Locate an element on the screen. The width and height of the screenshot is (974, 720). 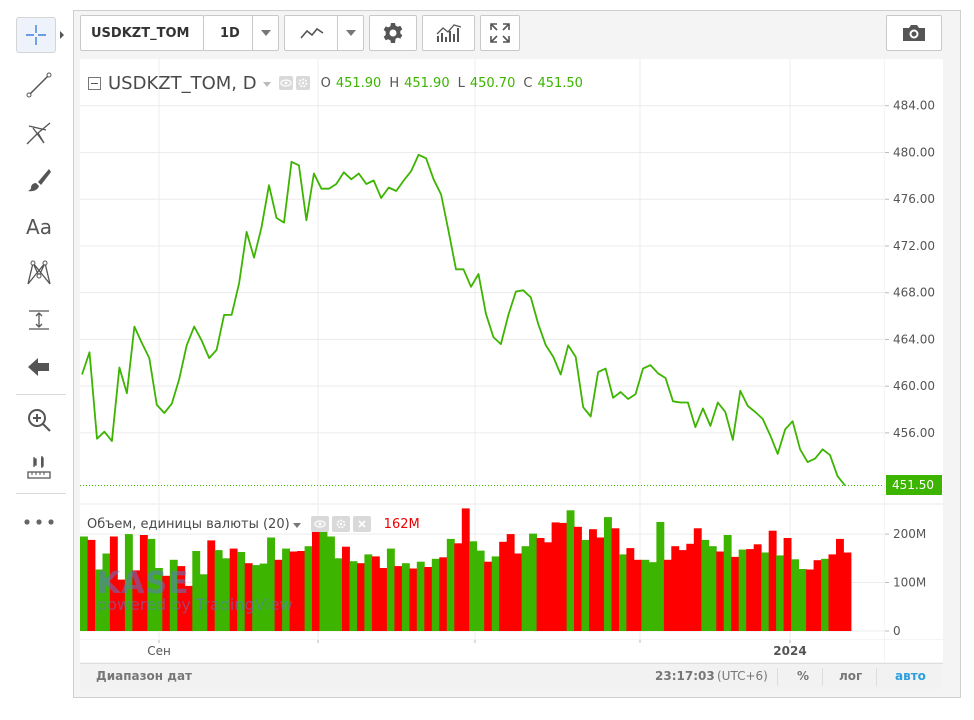
zoom-icon is located at coordinates (39, 420).